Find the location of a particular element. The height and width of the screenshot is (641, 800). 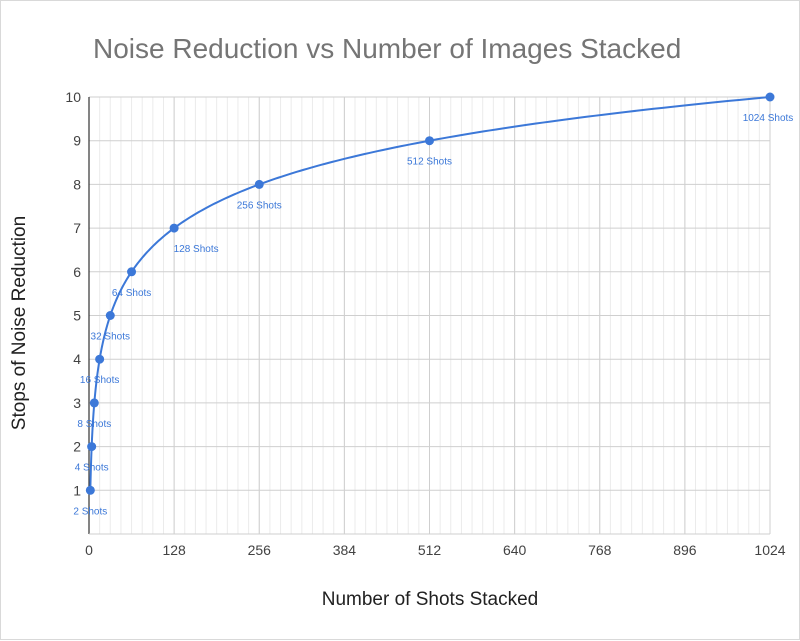

data-label: 2 Shots is located at coordinates (90, 511).